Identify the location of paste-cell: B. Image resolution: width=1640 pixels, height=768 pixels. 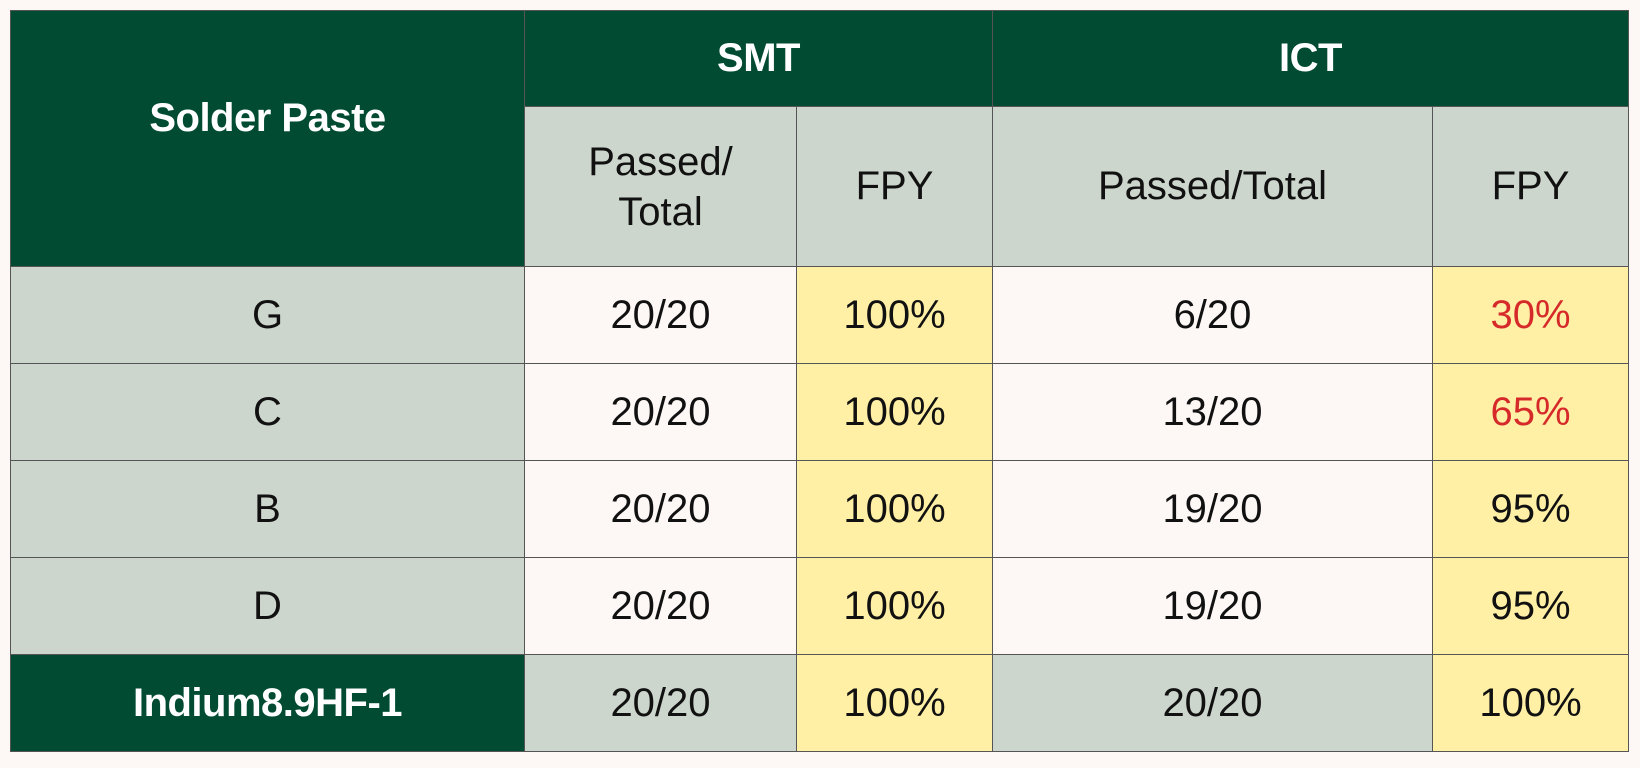
(267, 509).